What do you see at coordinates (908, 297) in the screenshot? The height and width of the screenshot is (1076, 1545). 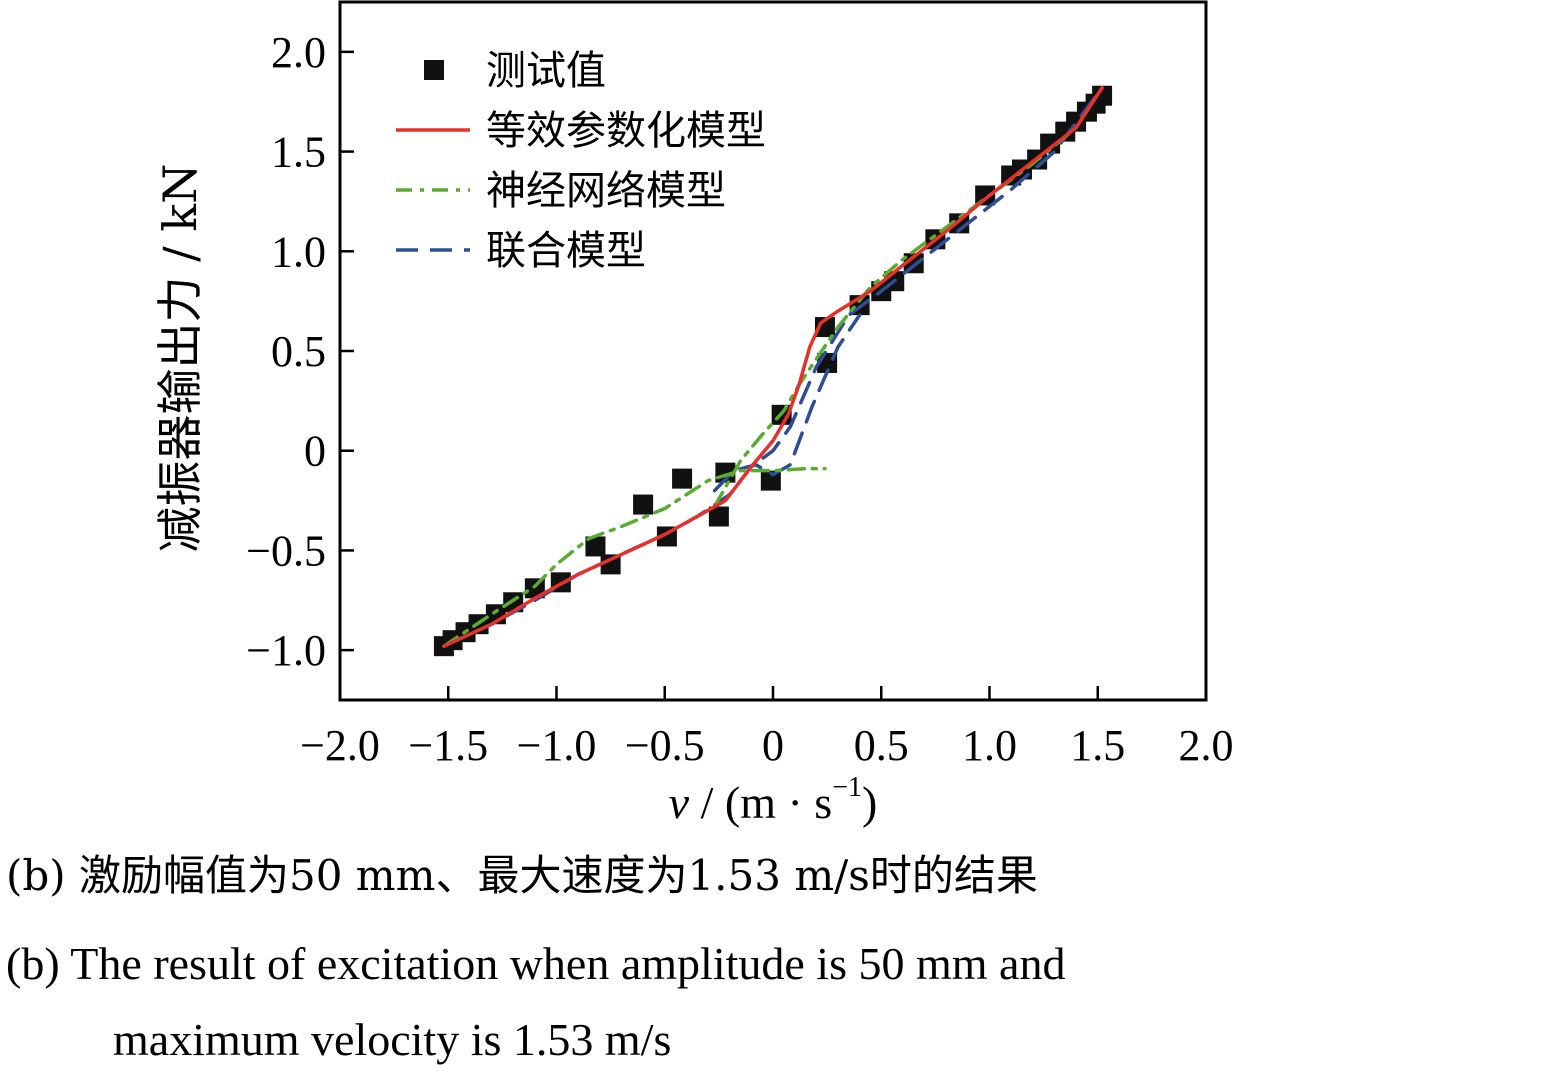 I see `series-line-2-branch` at bounding box center [908, 297].